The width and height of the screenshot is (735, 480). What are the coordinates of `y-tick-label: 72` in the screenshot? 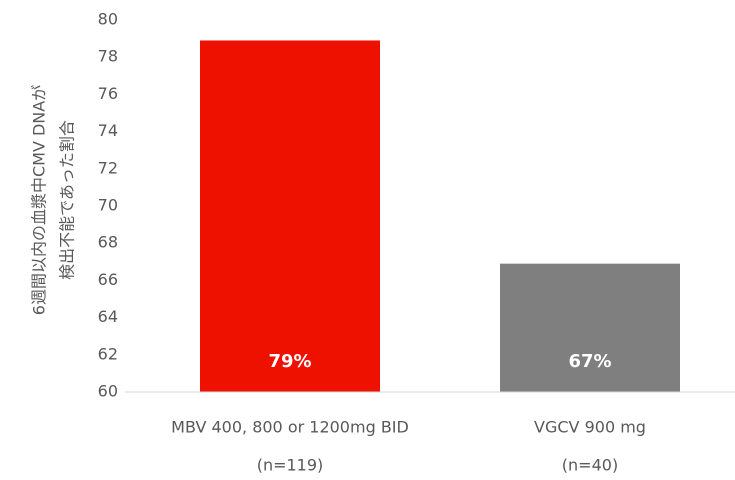 It's located at (108, 167).